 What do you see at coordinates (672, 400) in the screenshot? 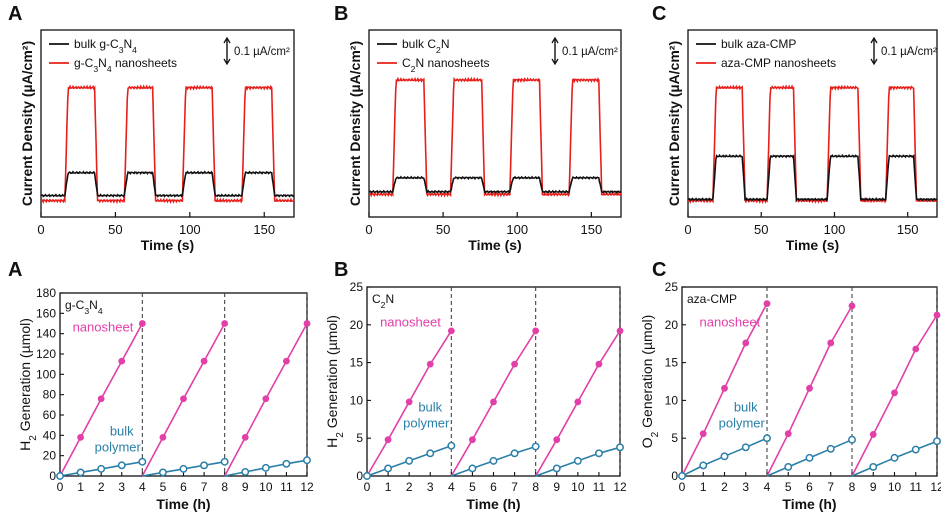
I see `y-tick-label: 10` at bounding box center [672, 400].